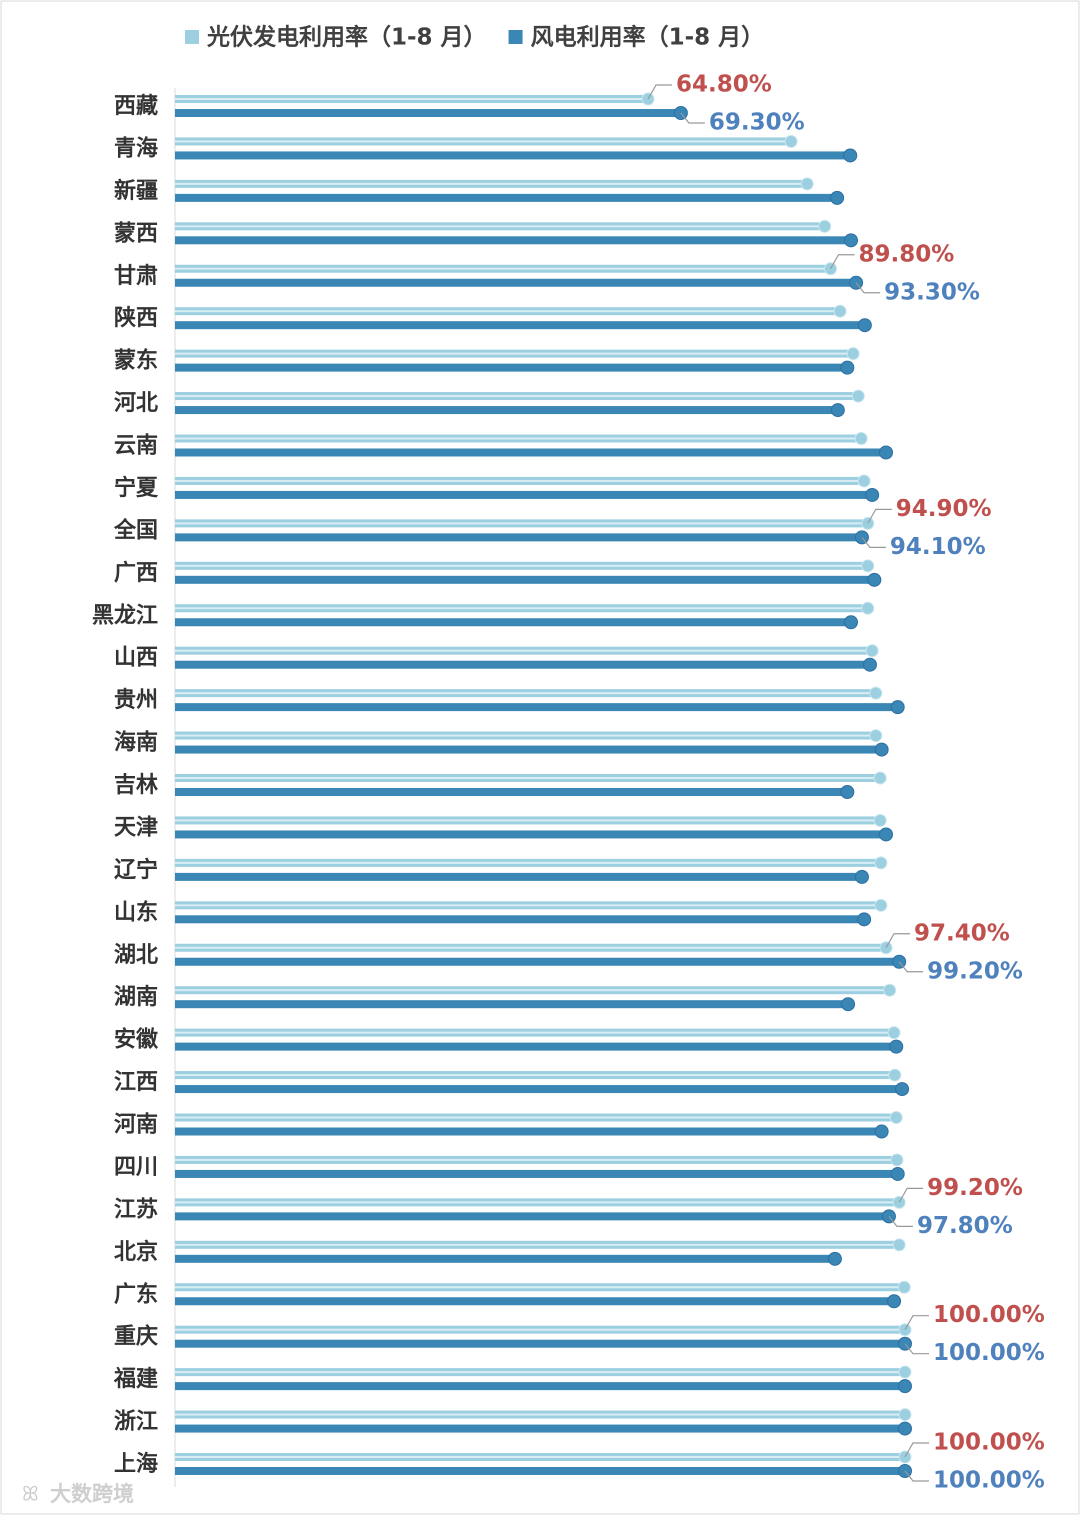 This screenshot has width=1080, height=1519. I want to click on data-label: 64.80%, so click(724, 85).